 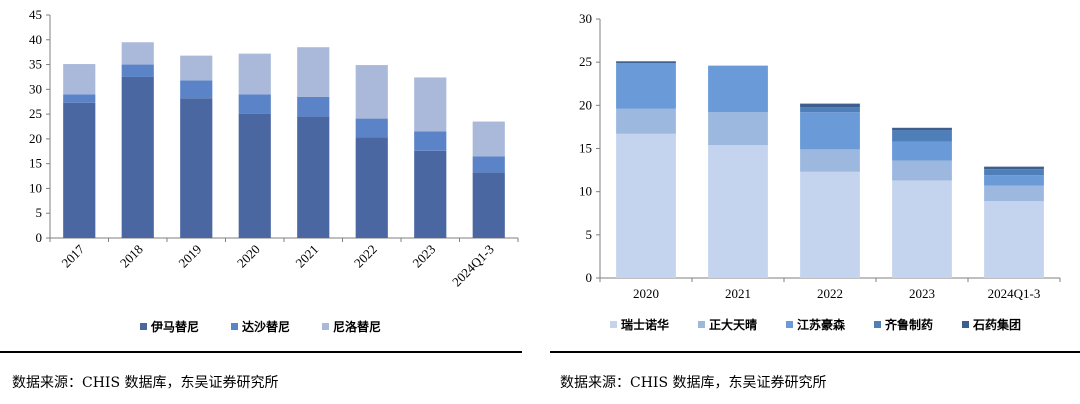 What do you see at coordinates (830, 293) in the screenshot?
I see `x-tick-group: 2022` at bounding box center [830, 293].